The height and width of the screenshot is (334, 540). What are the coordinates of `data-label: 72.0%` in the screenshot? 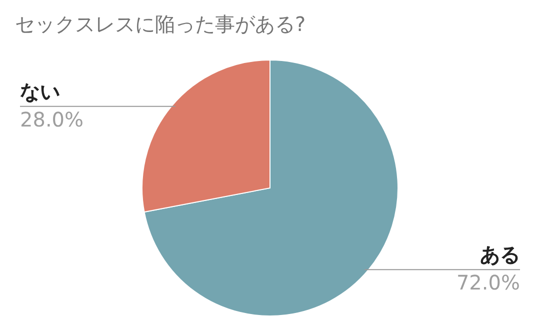 It's located at (488, 282).